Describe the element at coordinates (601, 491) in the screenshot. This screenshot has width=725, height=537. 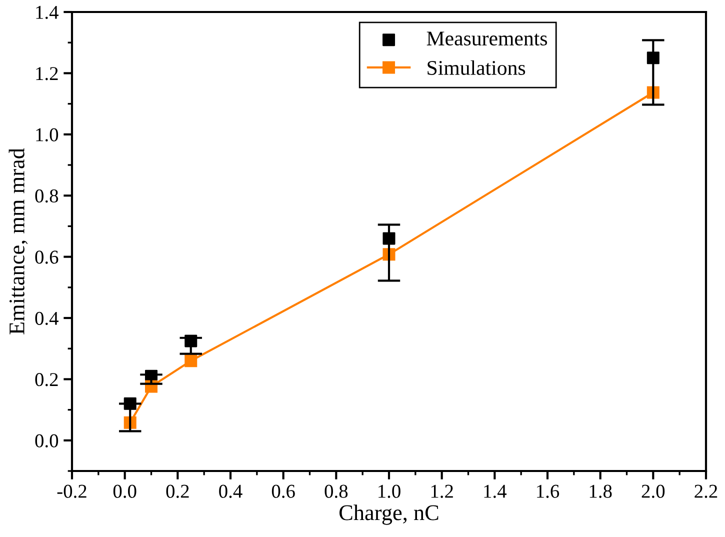
I see `x-tick-label: 1.8` at that location.